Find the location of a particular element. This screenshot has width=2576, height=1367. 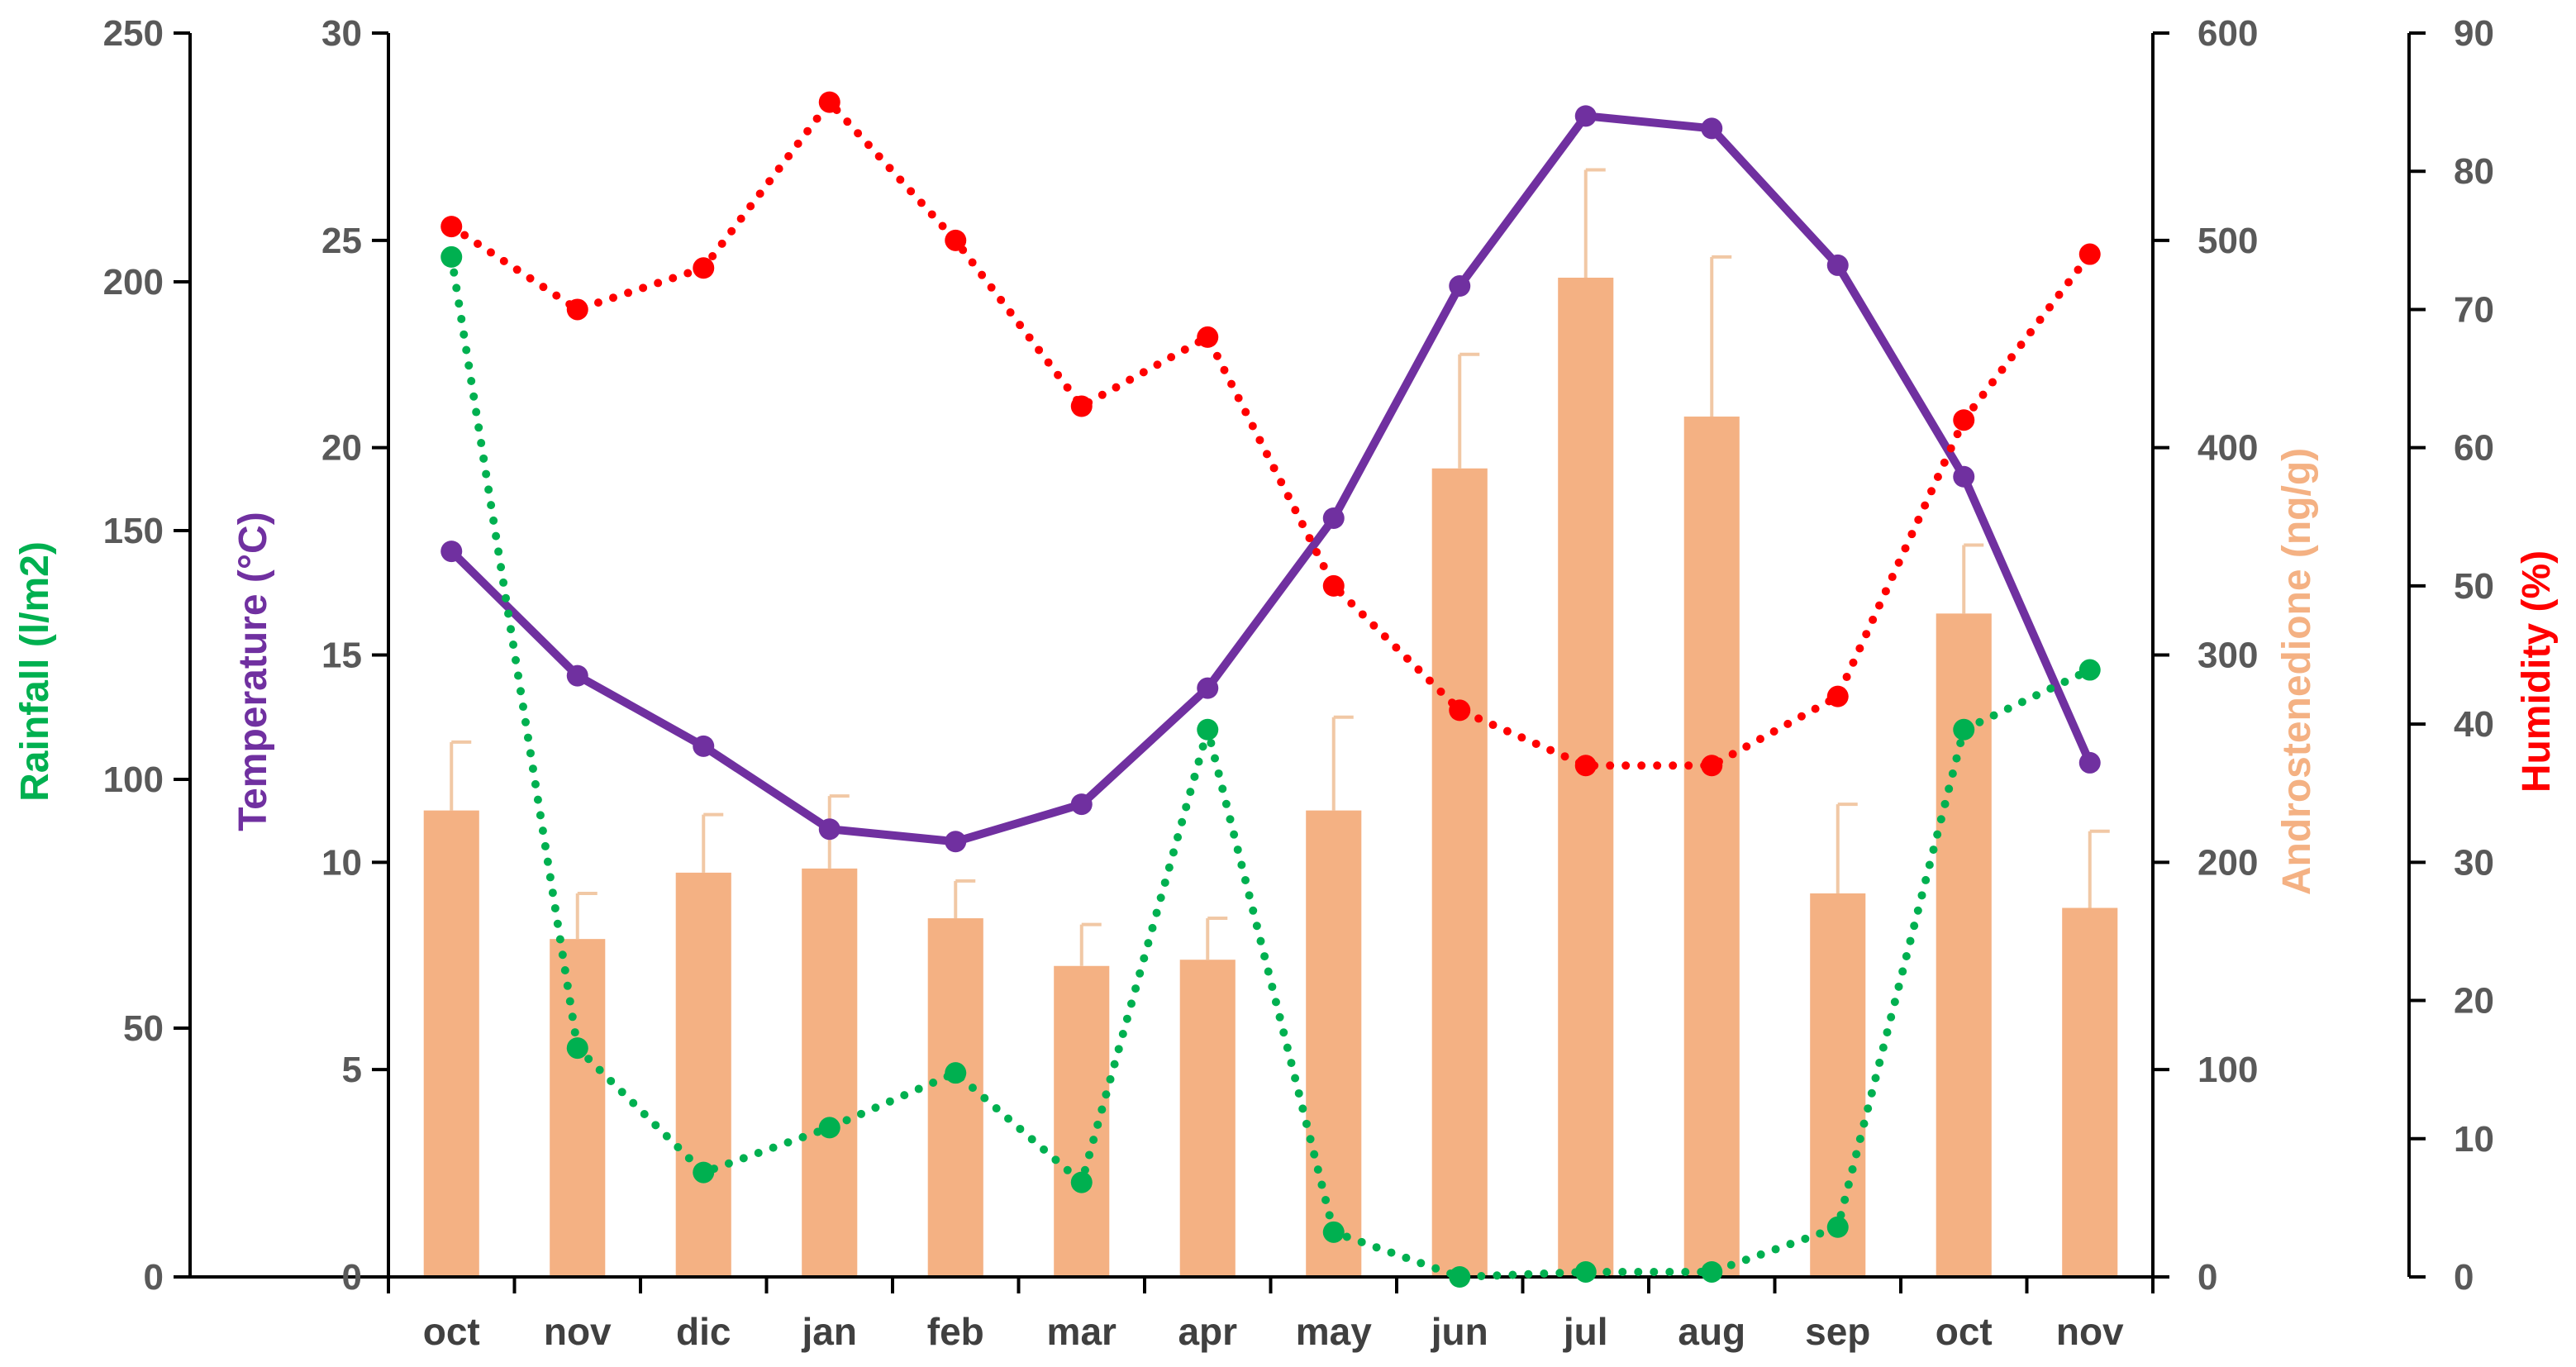

humidity-tick-label: 40 is located at coordinates (2474, 724).